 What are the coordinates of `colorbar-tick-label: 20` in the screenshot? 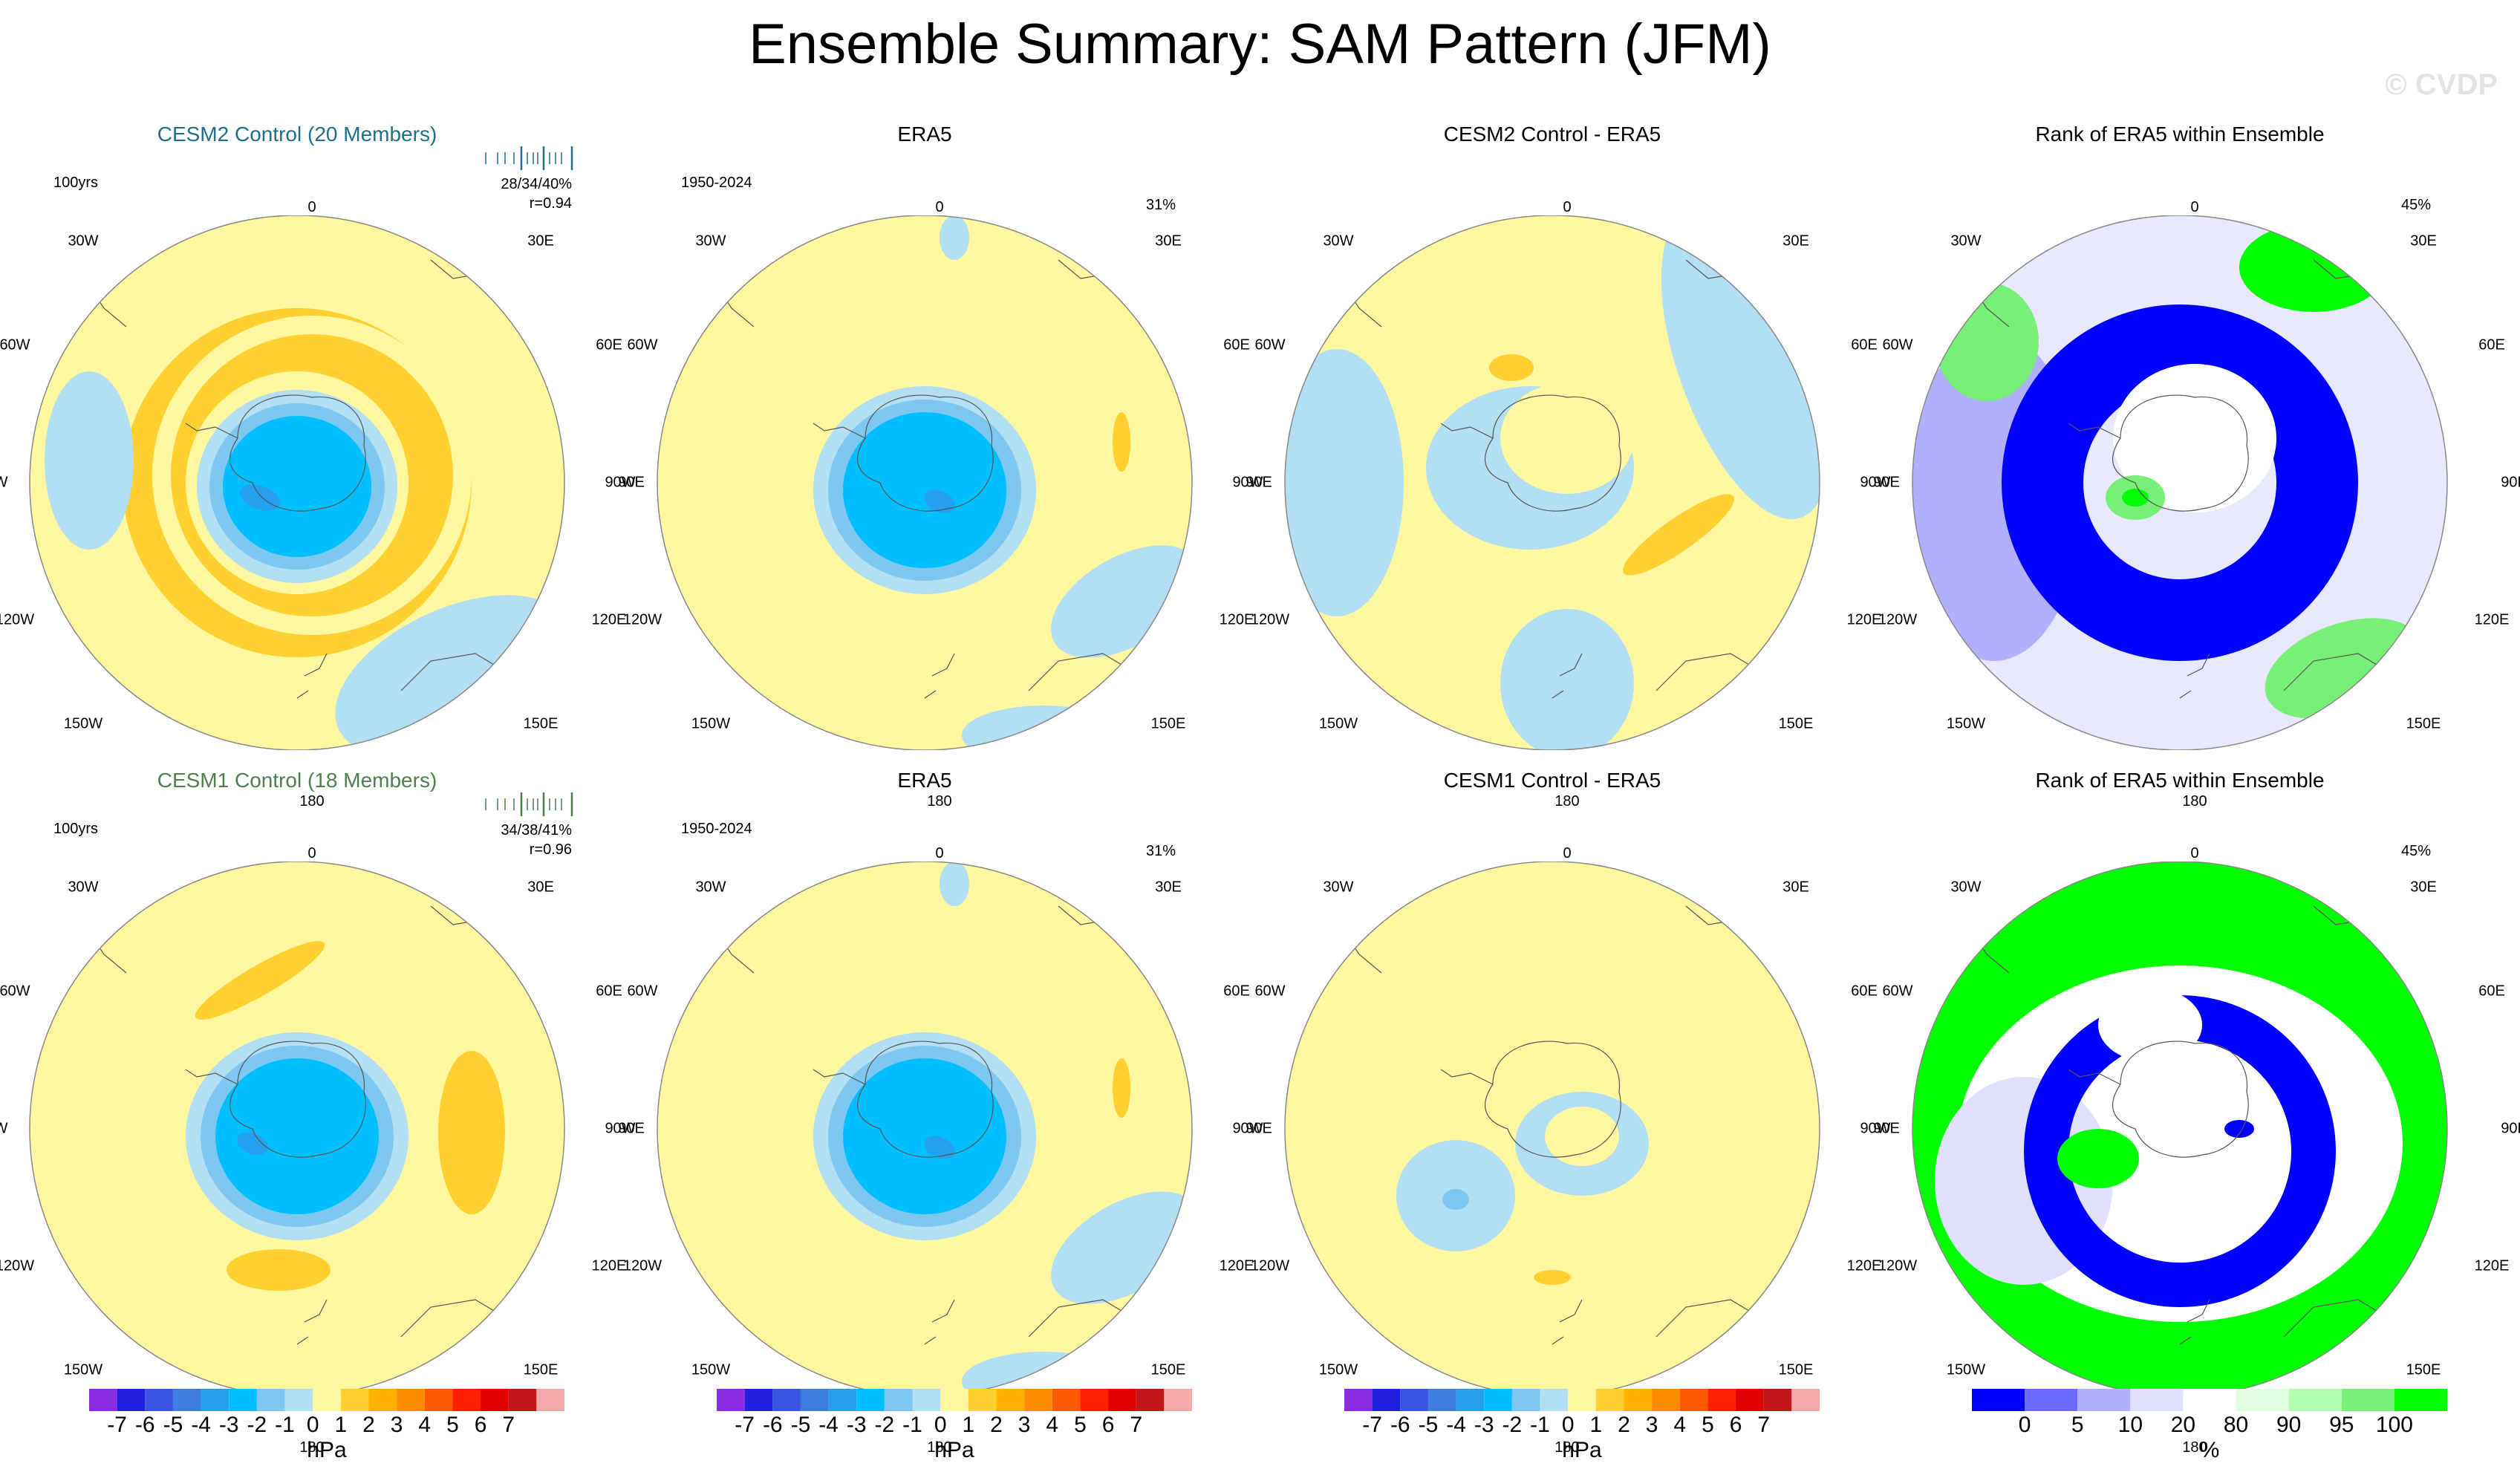 It's located at (2183, 1425).